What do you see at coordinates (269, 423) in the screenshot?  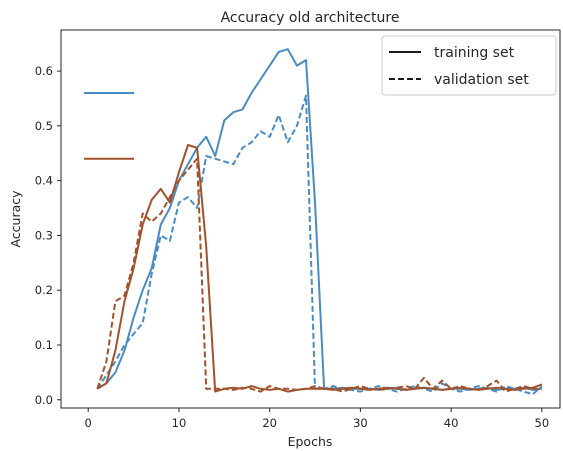 I see `x-tick-label: 20` at bounding box center [269, 423].